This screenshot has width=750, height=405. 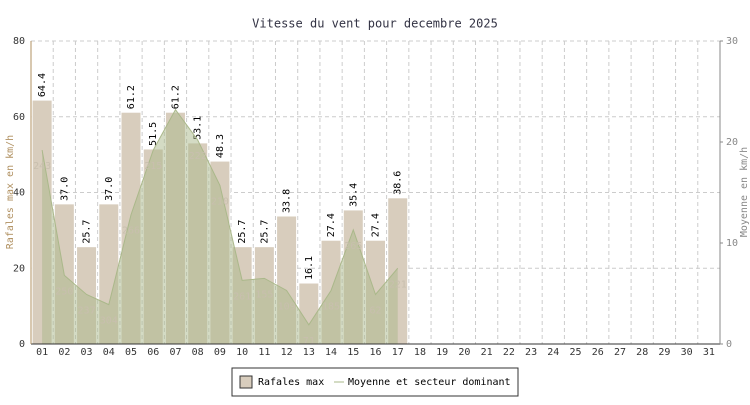 What do you see at coordinates (42, 166) in the screenshot?
I see `direction-label: 243` at bounding box center [42, 166].